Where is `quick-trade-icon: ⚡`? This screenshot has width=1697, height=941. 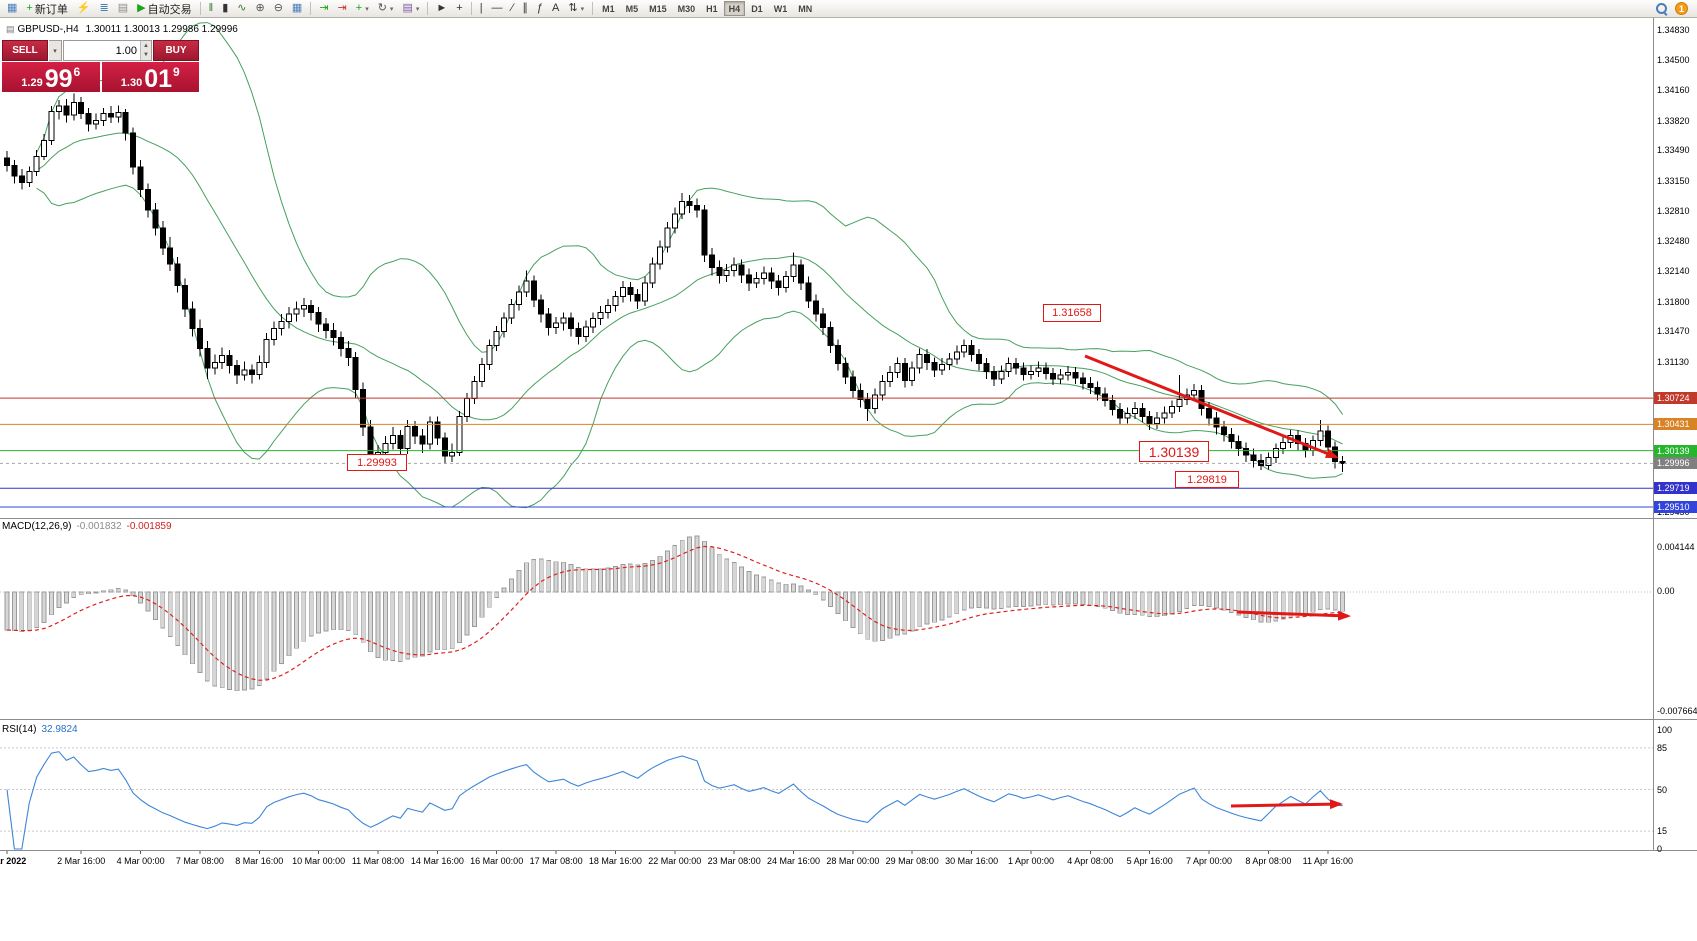 quick-trade-icon: ⚡ is located at coordinates (84, 9).